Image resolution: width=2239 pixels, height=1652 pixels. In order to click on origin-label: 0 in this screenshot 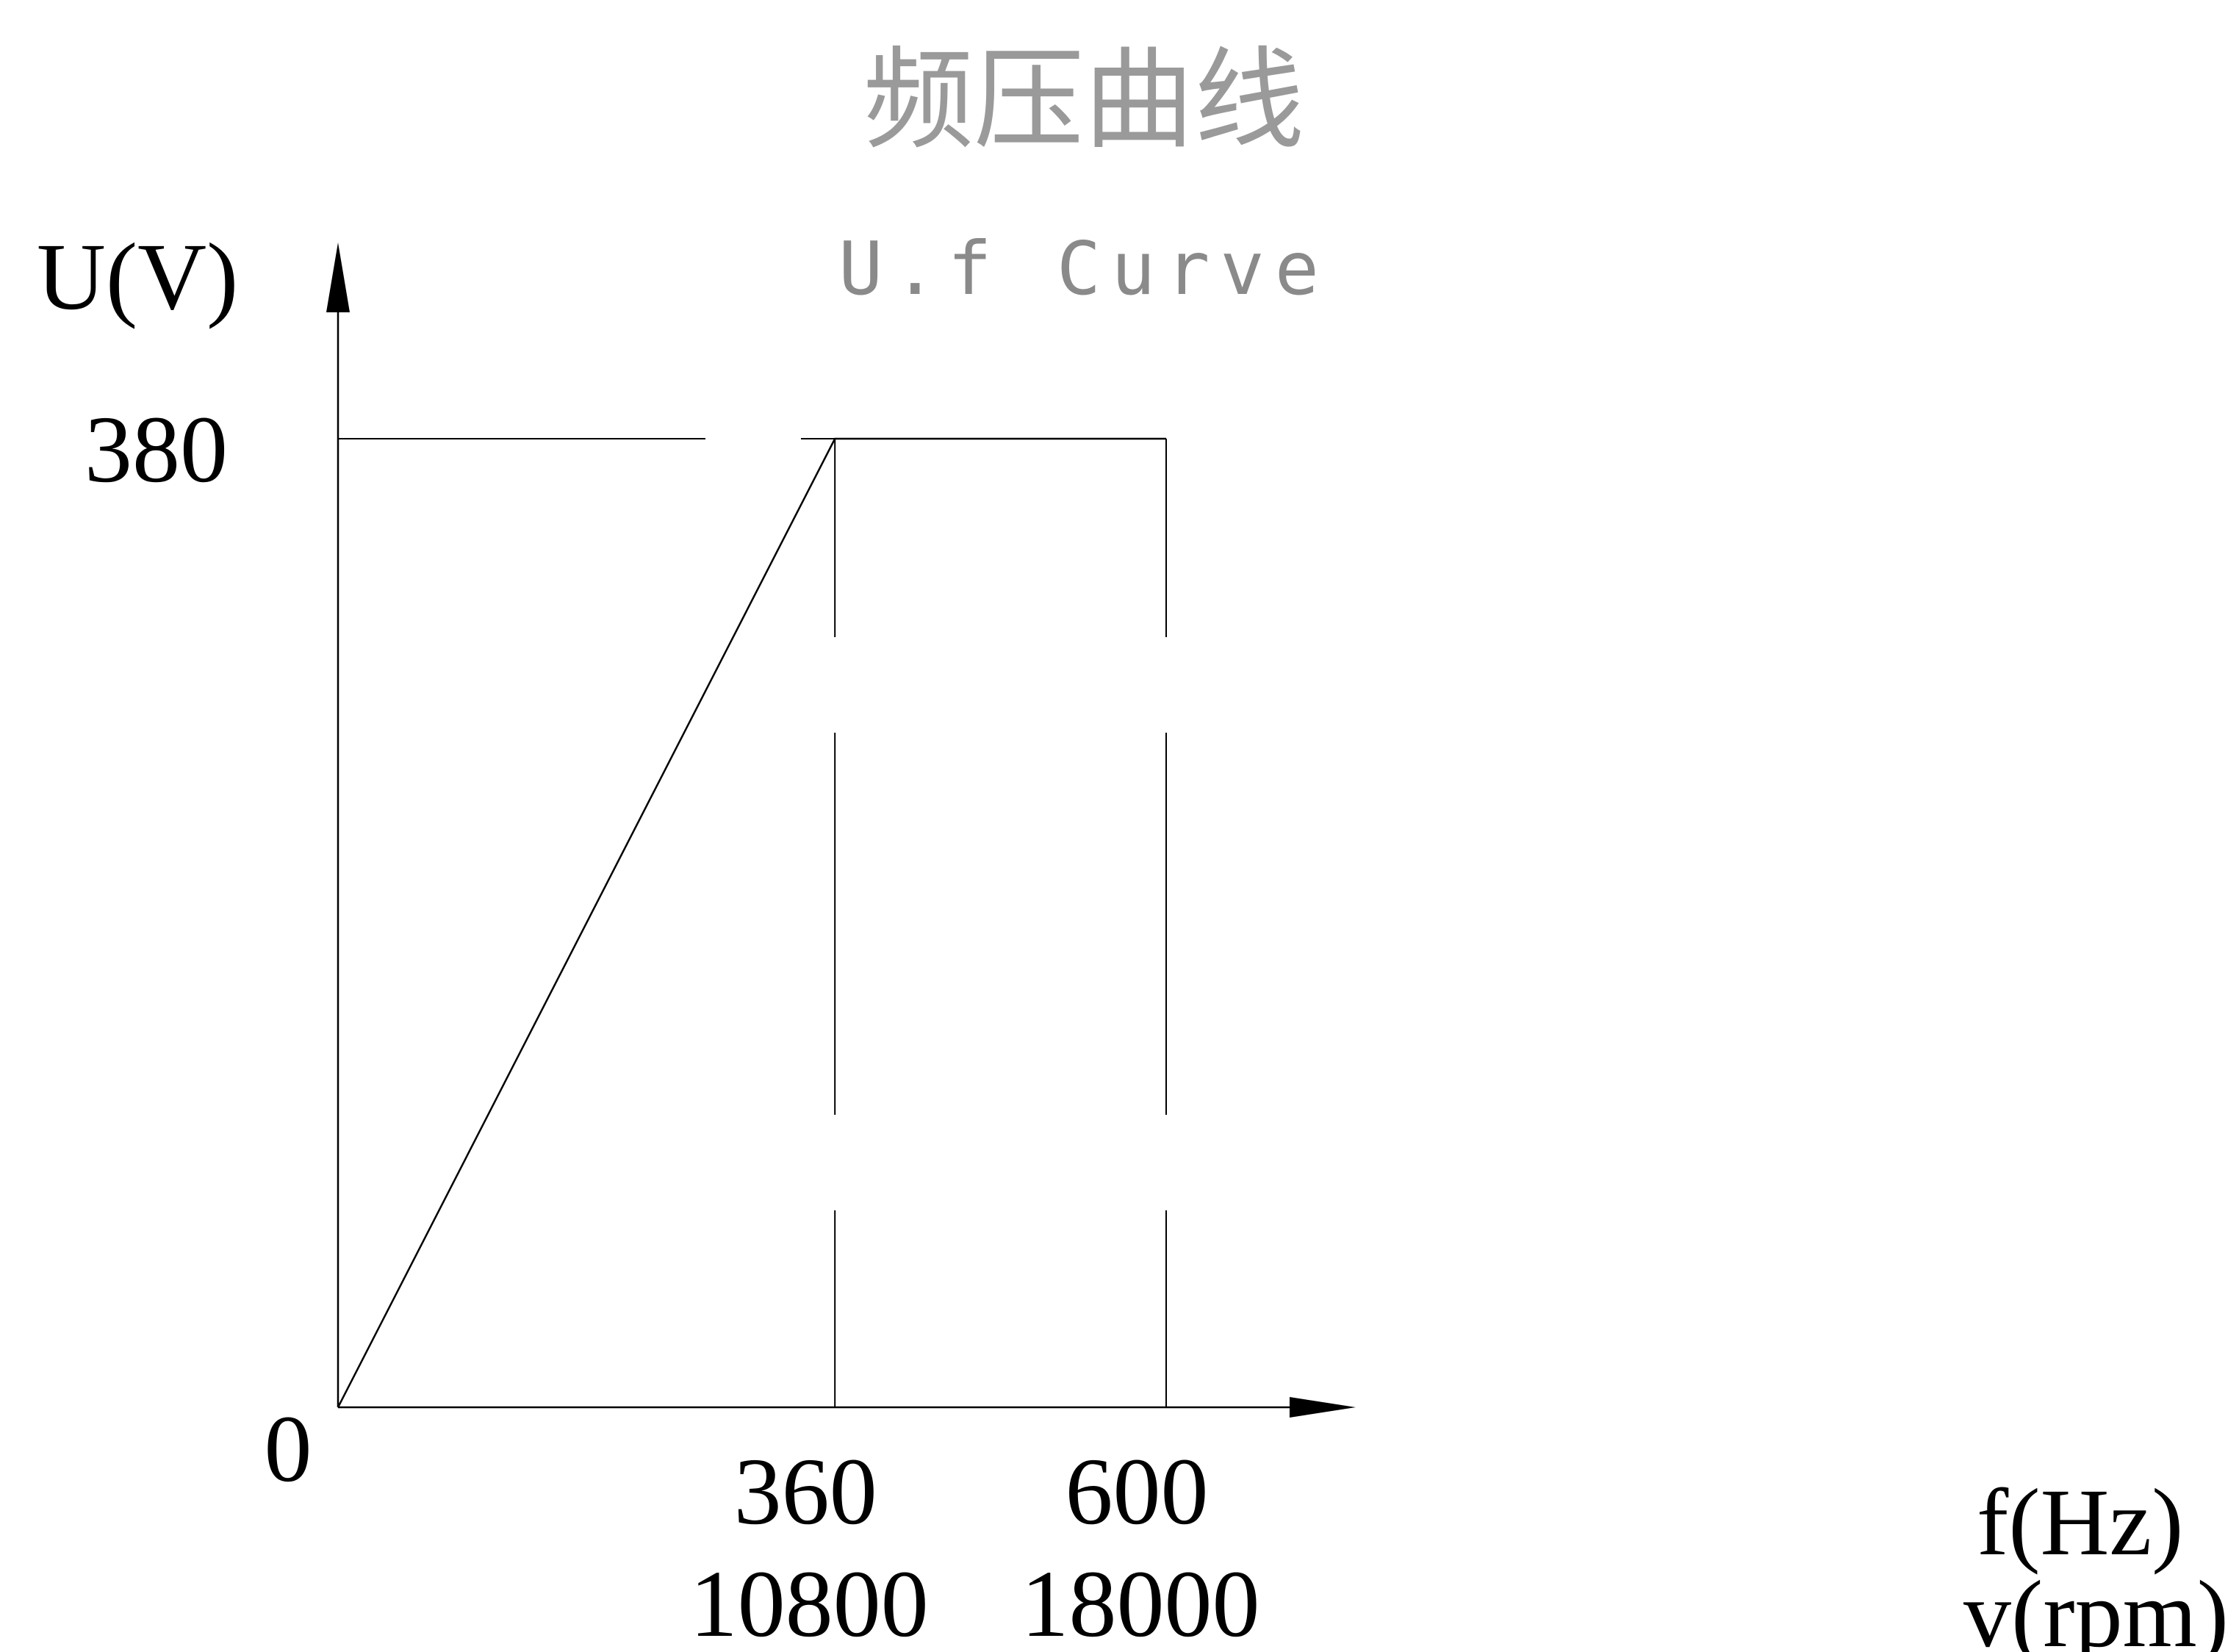, I will do `click(288, 1449)`.